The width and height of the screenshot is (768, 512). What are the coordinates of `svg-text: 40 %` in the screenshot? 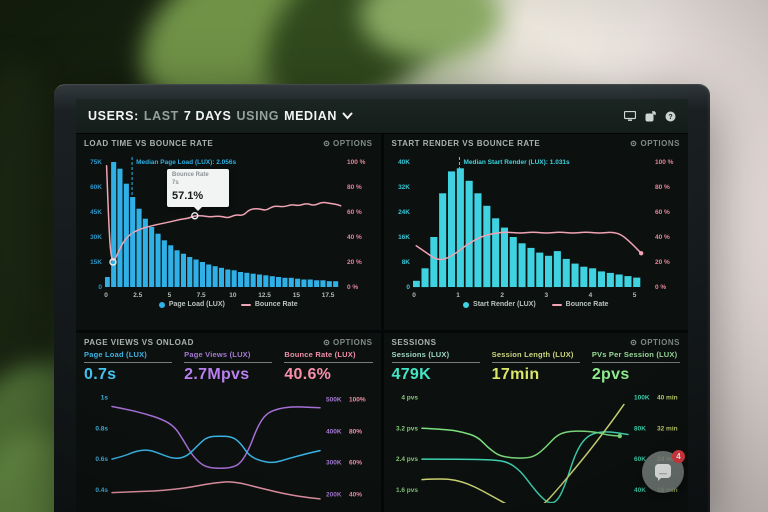 It's located at (662, 237).